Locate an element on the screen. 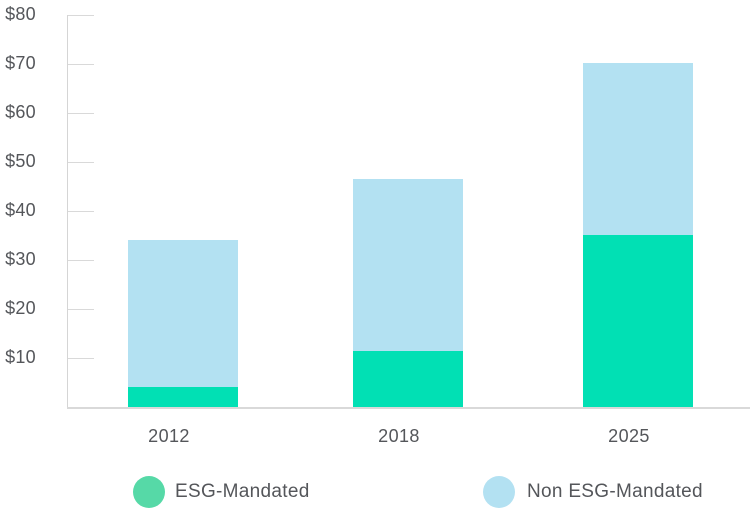  legend: ESG-Mandated Non ESG-Mandated is located at coordinates (375, 484).